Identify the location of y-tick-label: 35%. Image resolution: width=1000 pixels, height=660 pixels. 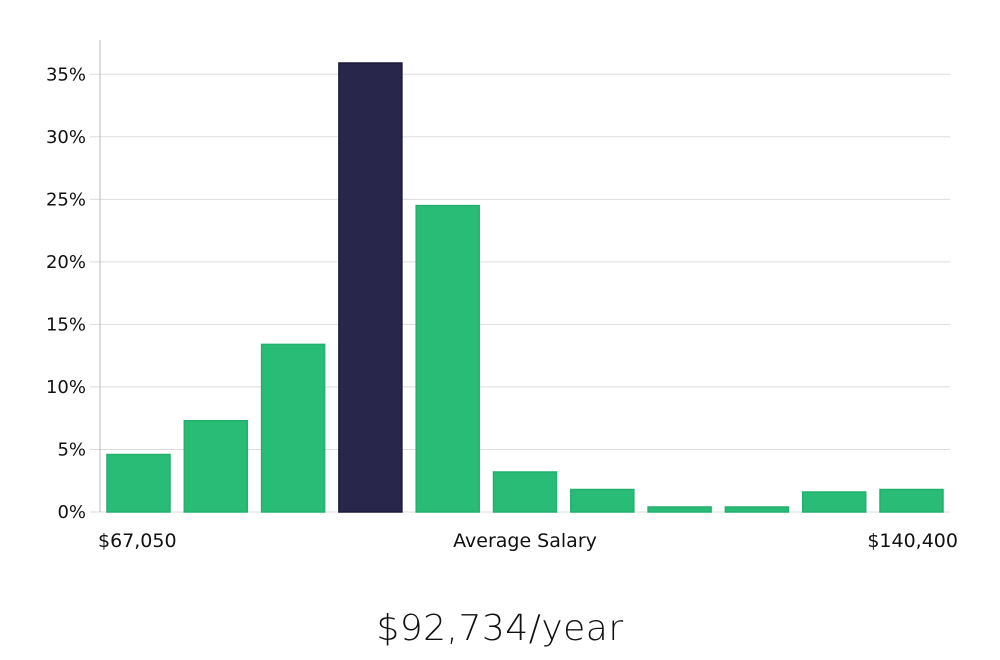
(66, 74).